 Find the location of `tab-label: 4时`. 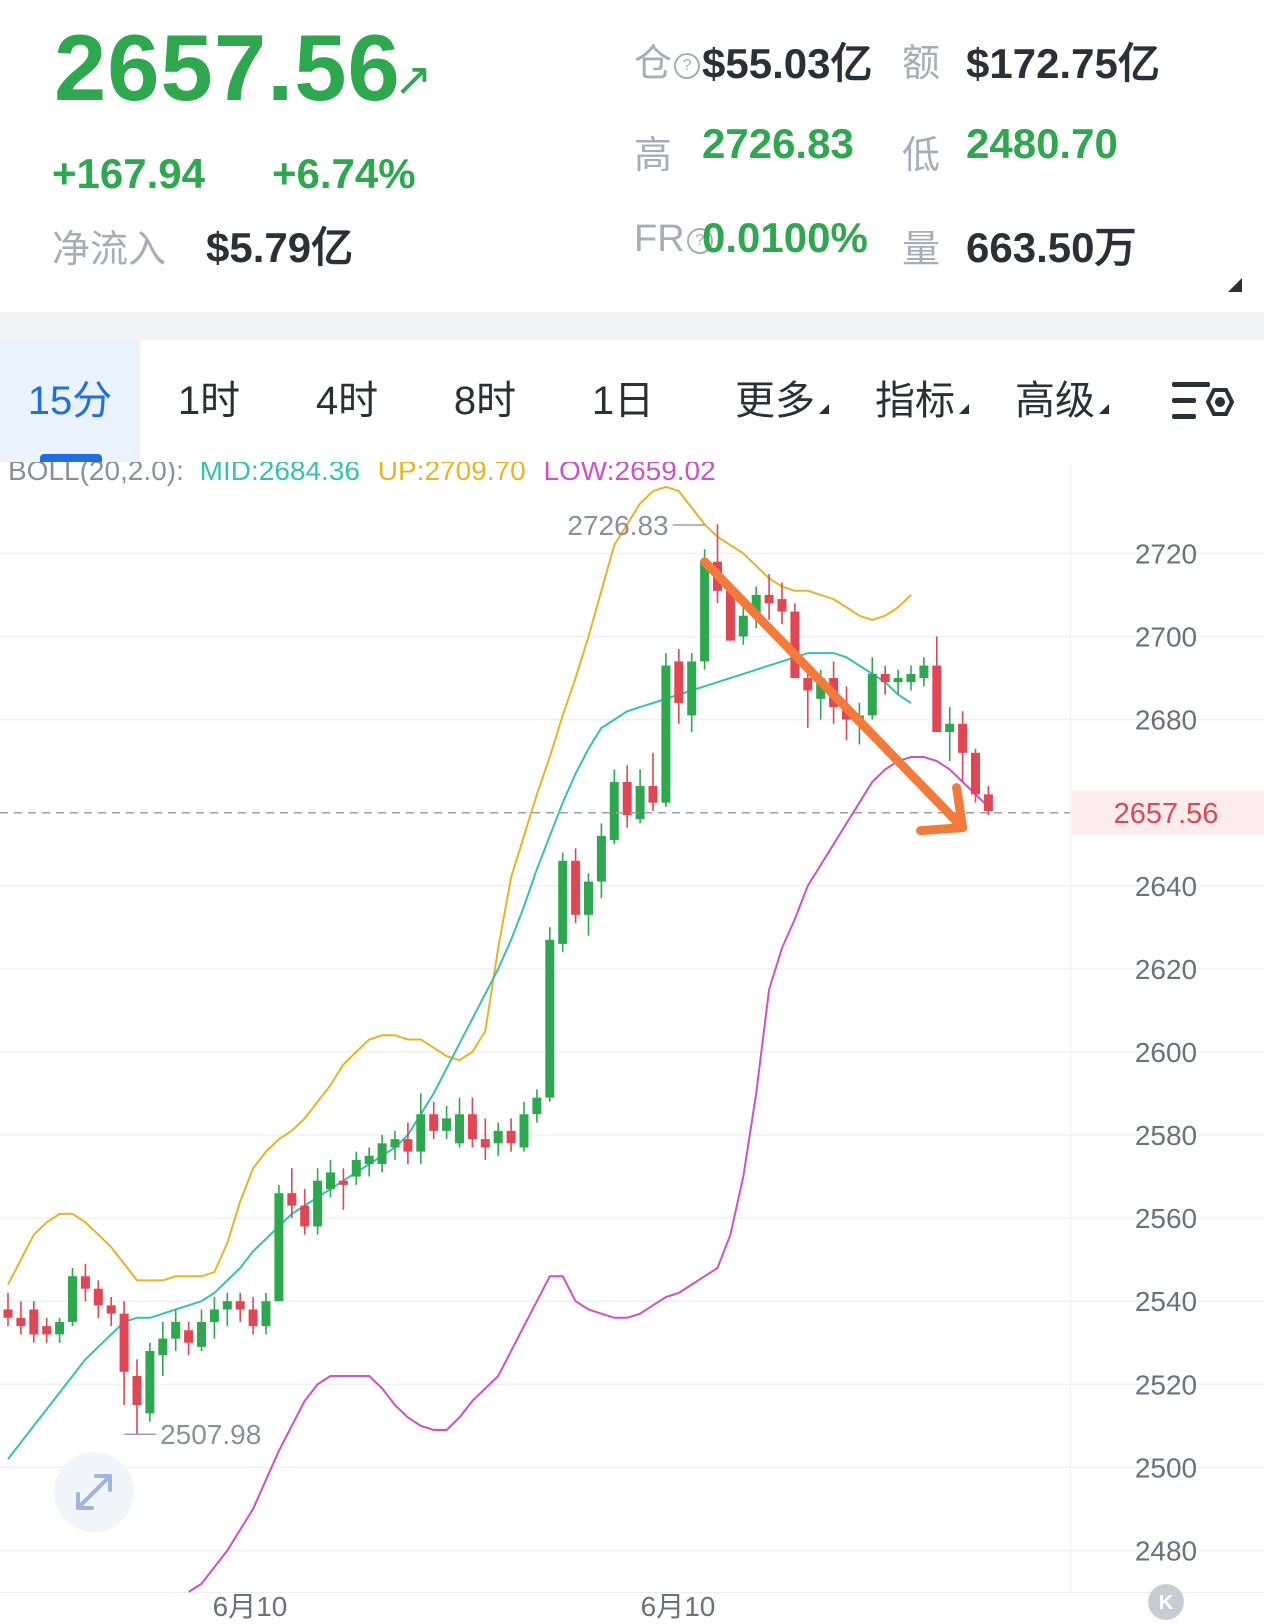

tab-label: 4时 is located at coordinates (347, 401).